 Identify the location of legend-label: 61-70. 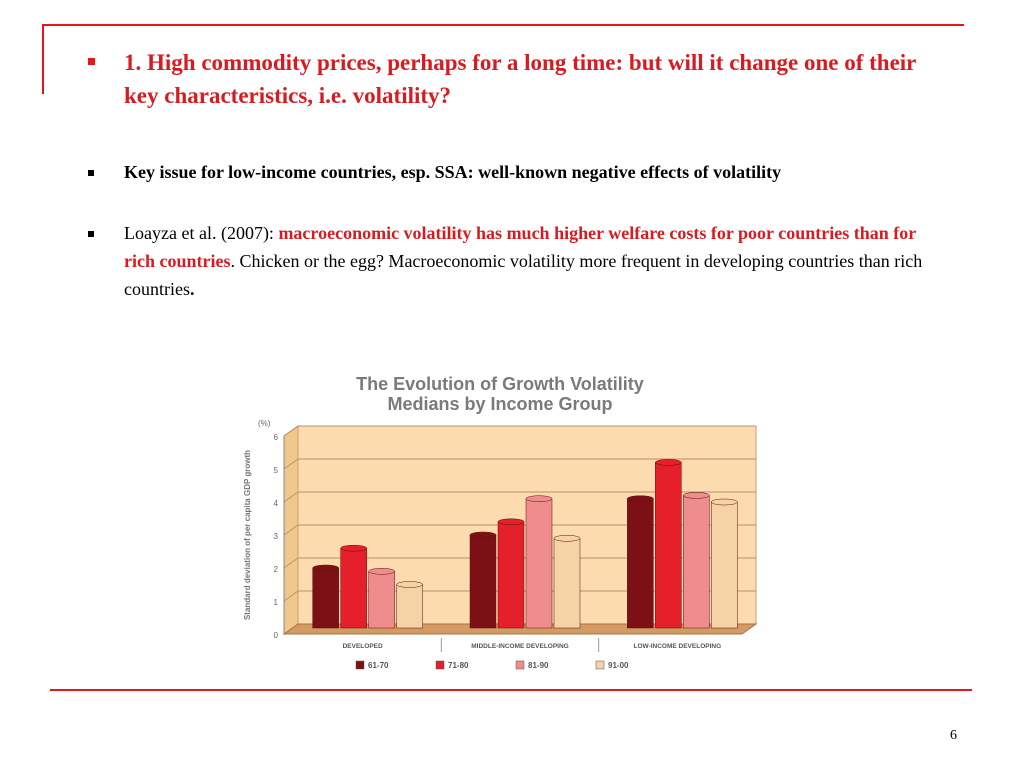
(378, 665).